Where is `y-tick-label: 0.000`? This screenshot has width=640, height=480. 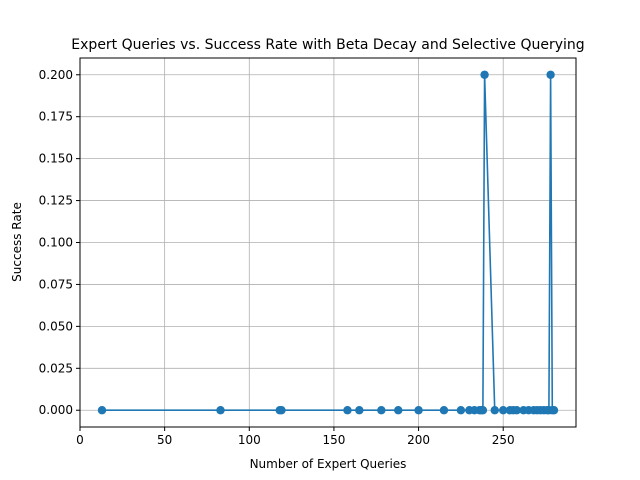 y-tick-label: 0.000 is located at coordinates (56, 410).